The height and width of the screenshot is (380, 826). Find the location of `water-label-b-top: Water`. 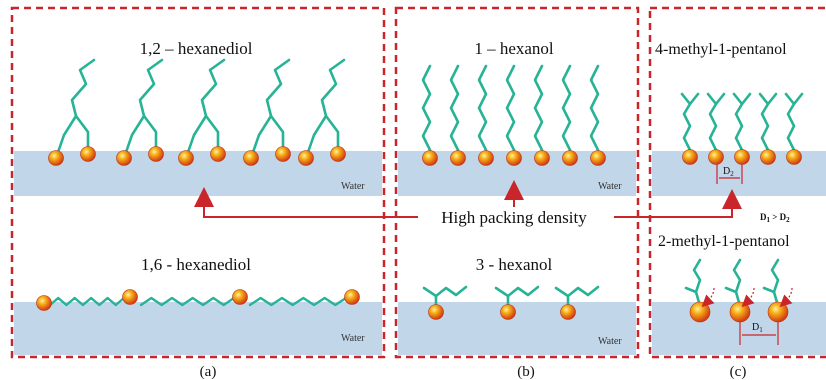

water-label-b-top: Water is located at coordinates (610, 186).